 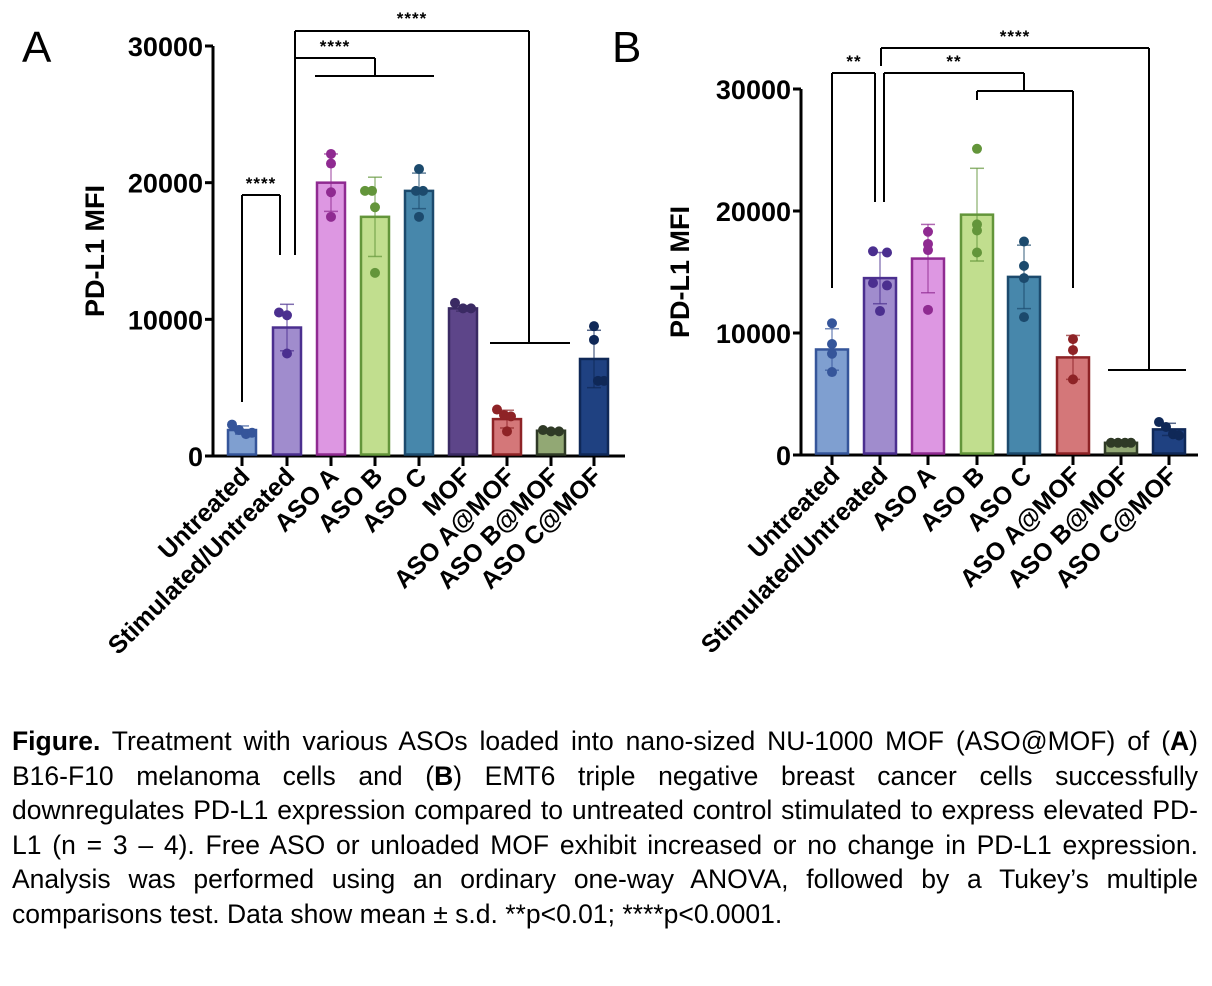 I want to click on panel-a-axes, so click(x=415, y=255).